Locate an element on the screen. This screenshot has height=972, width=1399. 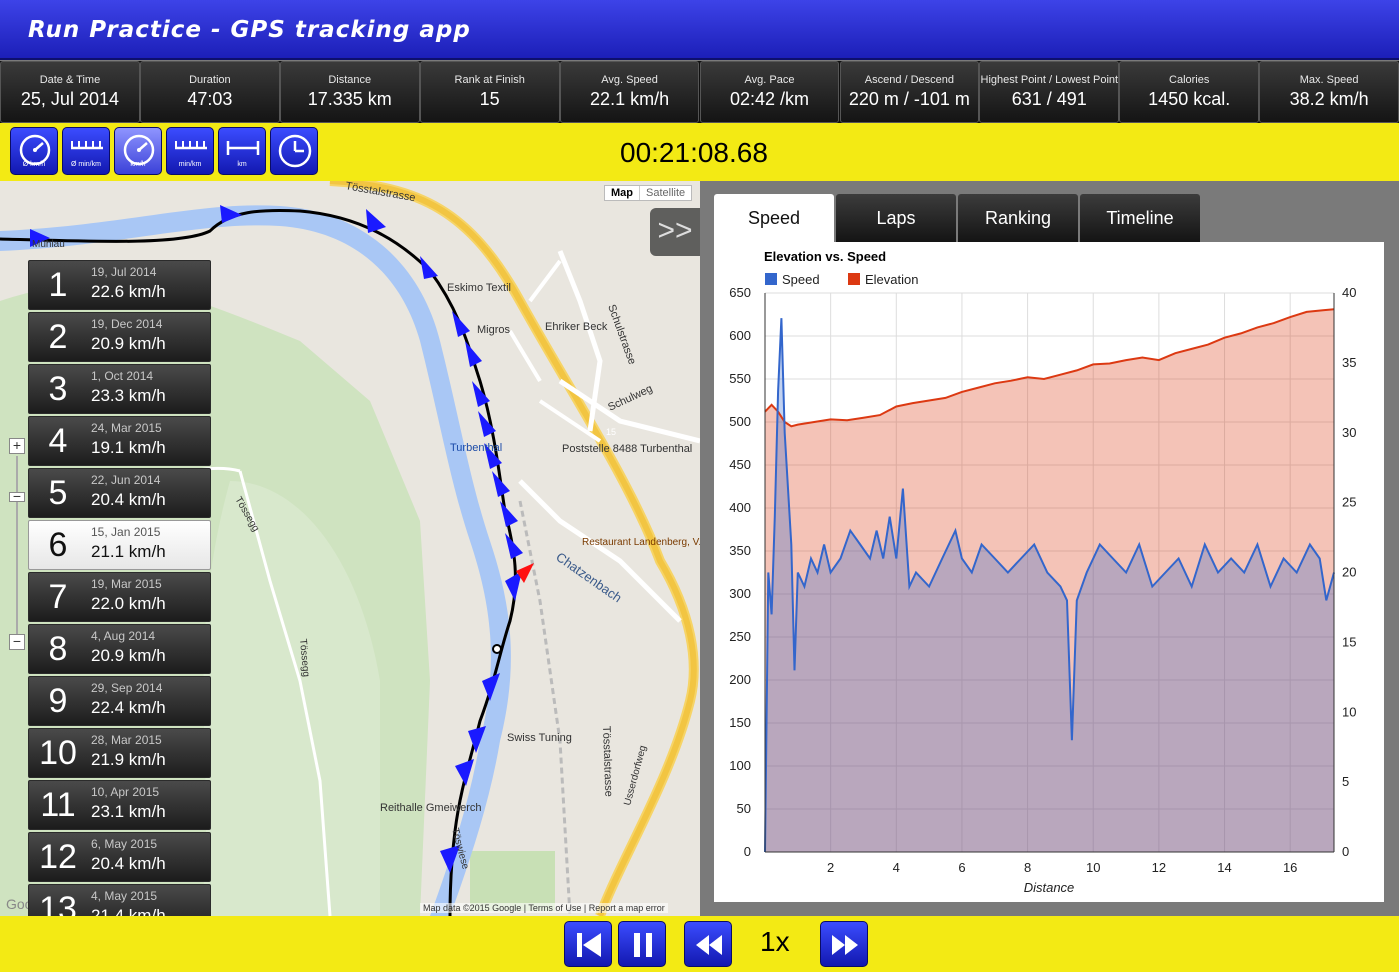
stat-value: 17.335 km is located at coordinates (349, 99).